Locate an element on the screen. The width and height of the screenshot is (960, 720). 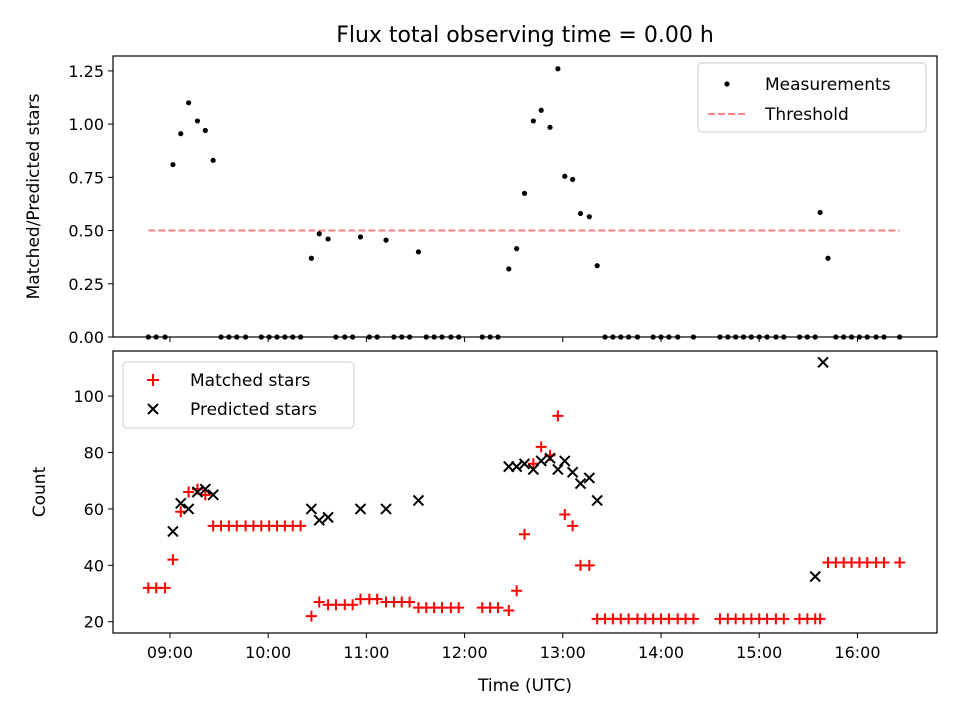
bottom-x-tick-label: 15:00 is located at coordinates (759, 652).